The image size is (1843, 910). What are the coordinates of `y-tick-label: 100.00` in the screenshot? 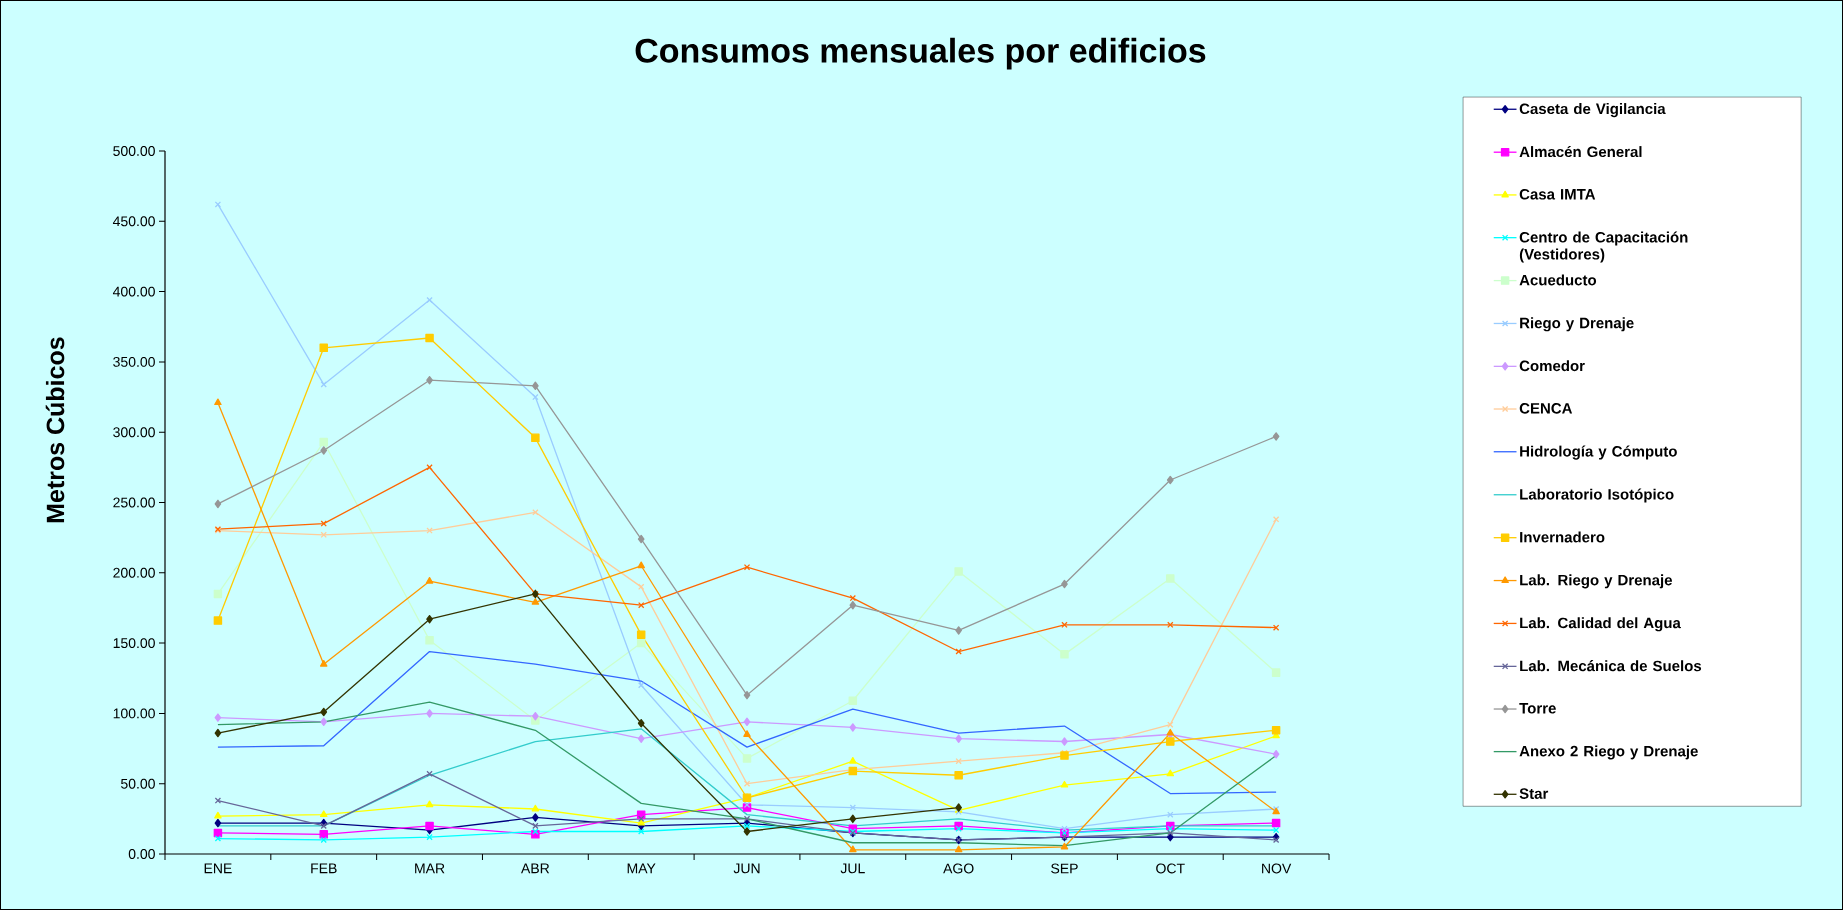 It's located at (134, 713).